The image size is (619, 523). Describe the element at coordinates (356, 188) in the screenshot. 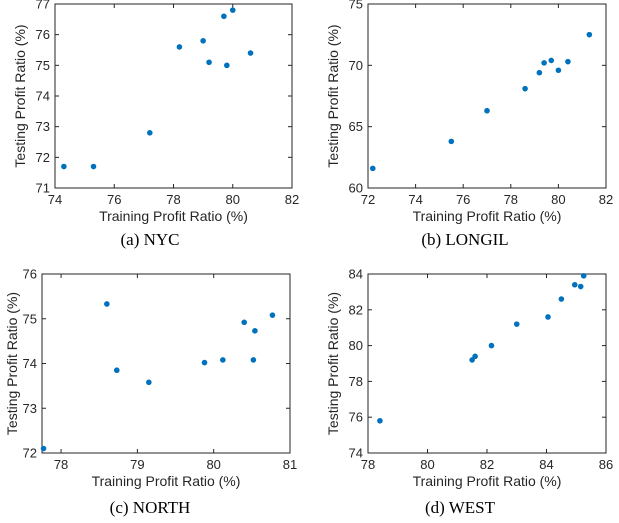

I see `y-tick-label: 60` at that location.